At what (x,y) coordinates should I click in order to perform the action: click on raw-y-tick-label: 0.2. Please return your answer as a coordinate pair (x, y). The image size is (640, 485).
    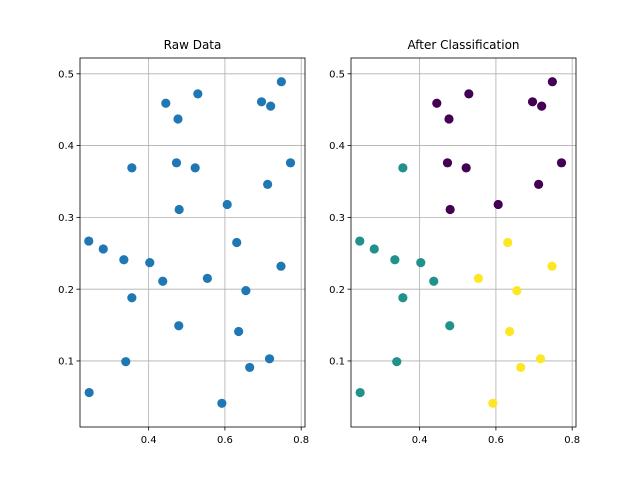
    Looking at the image, I should click on (66, 290).